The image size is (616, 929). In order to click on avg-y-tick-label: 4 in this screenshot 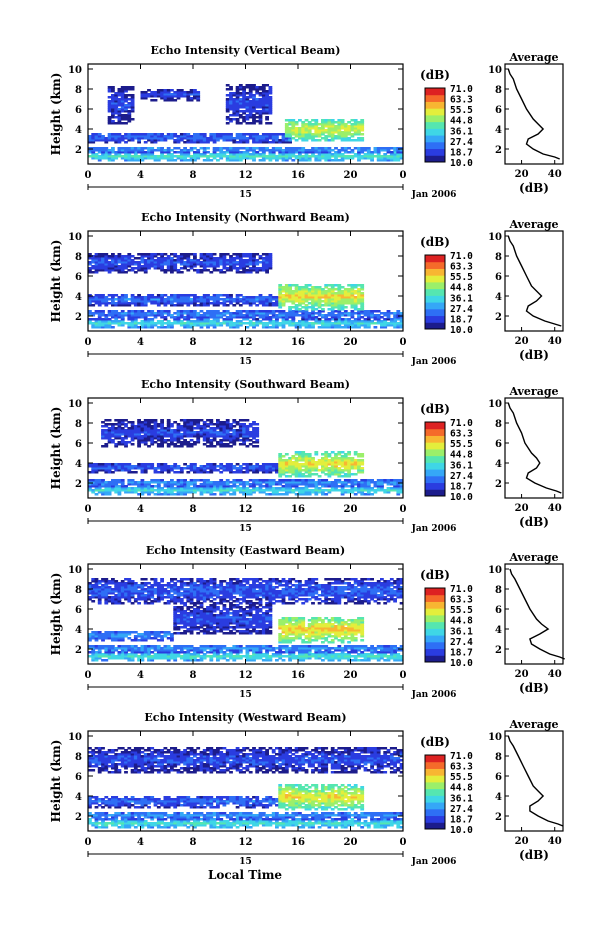, I will do `click(498, 297)`.